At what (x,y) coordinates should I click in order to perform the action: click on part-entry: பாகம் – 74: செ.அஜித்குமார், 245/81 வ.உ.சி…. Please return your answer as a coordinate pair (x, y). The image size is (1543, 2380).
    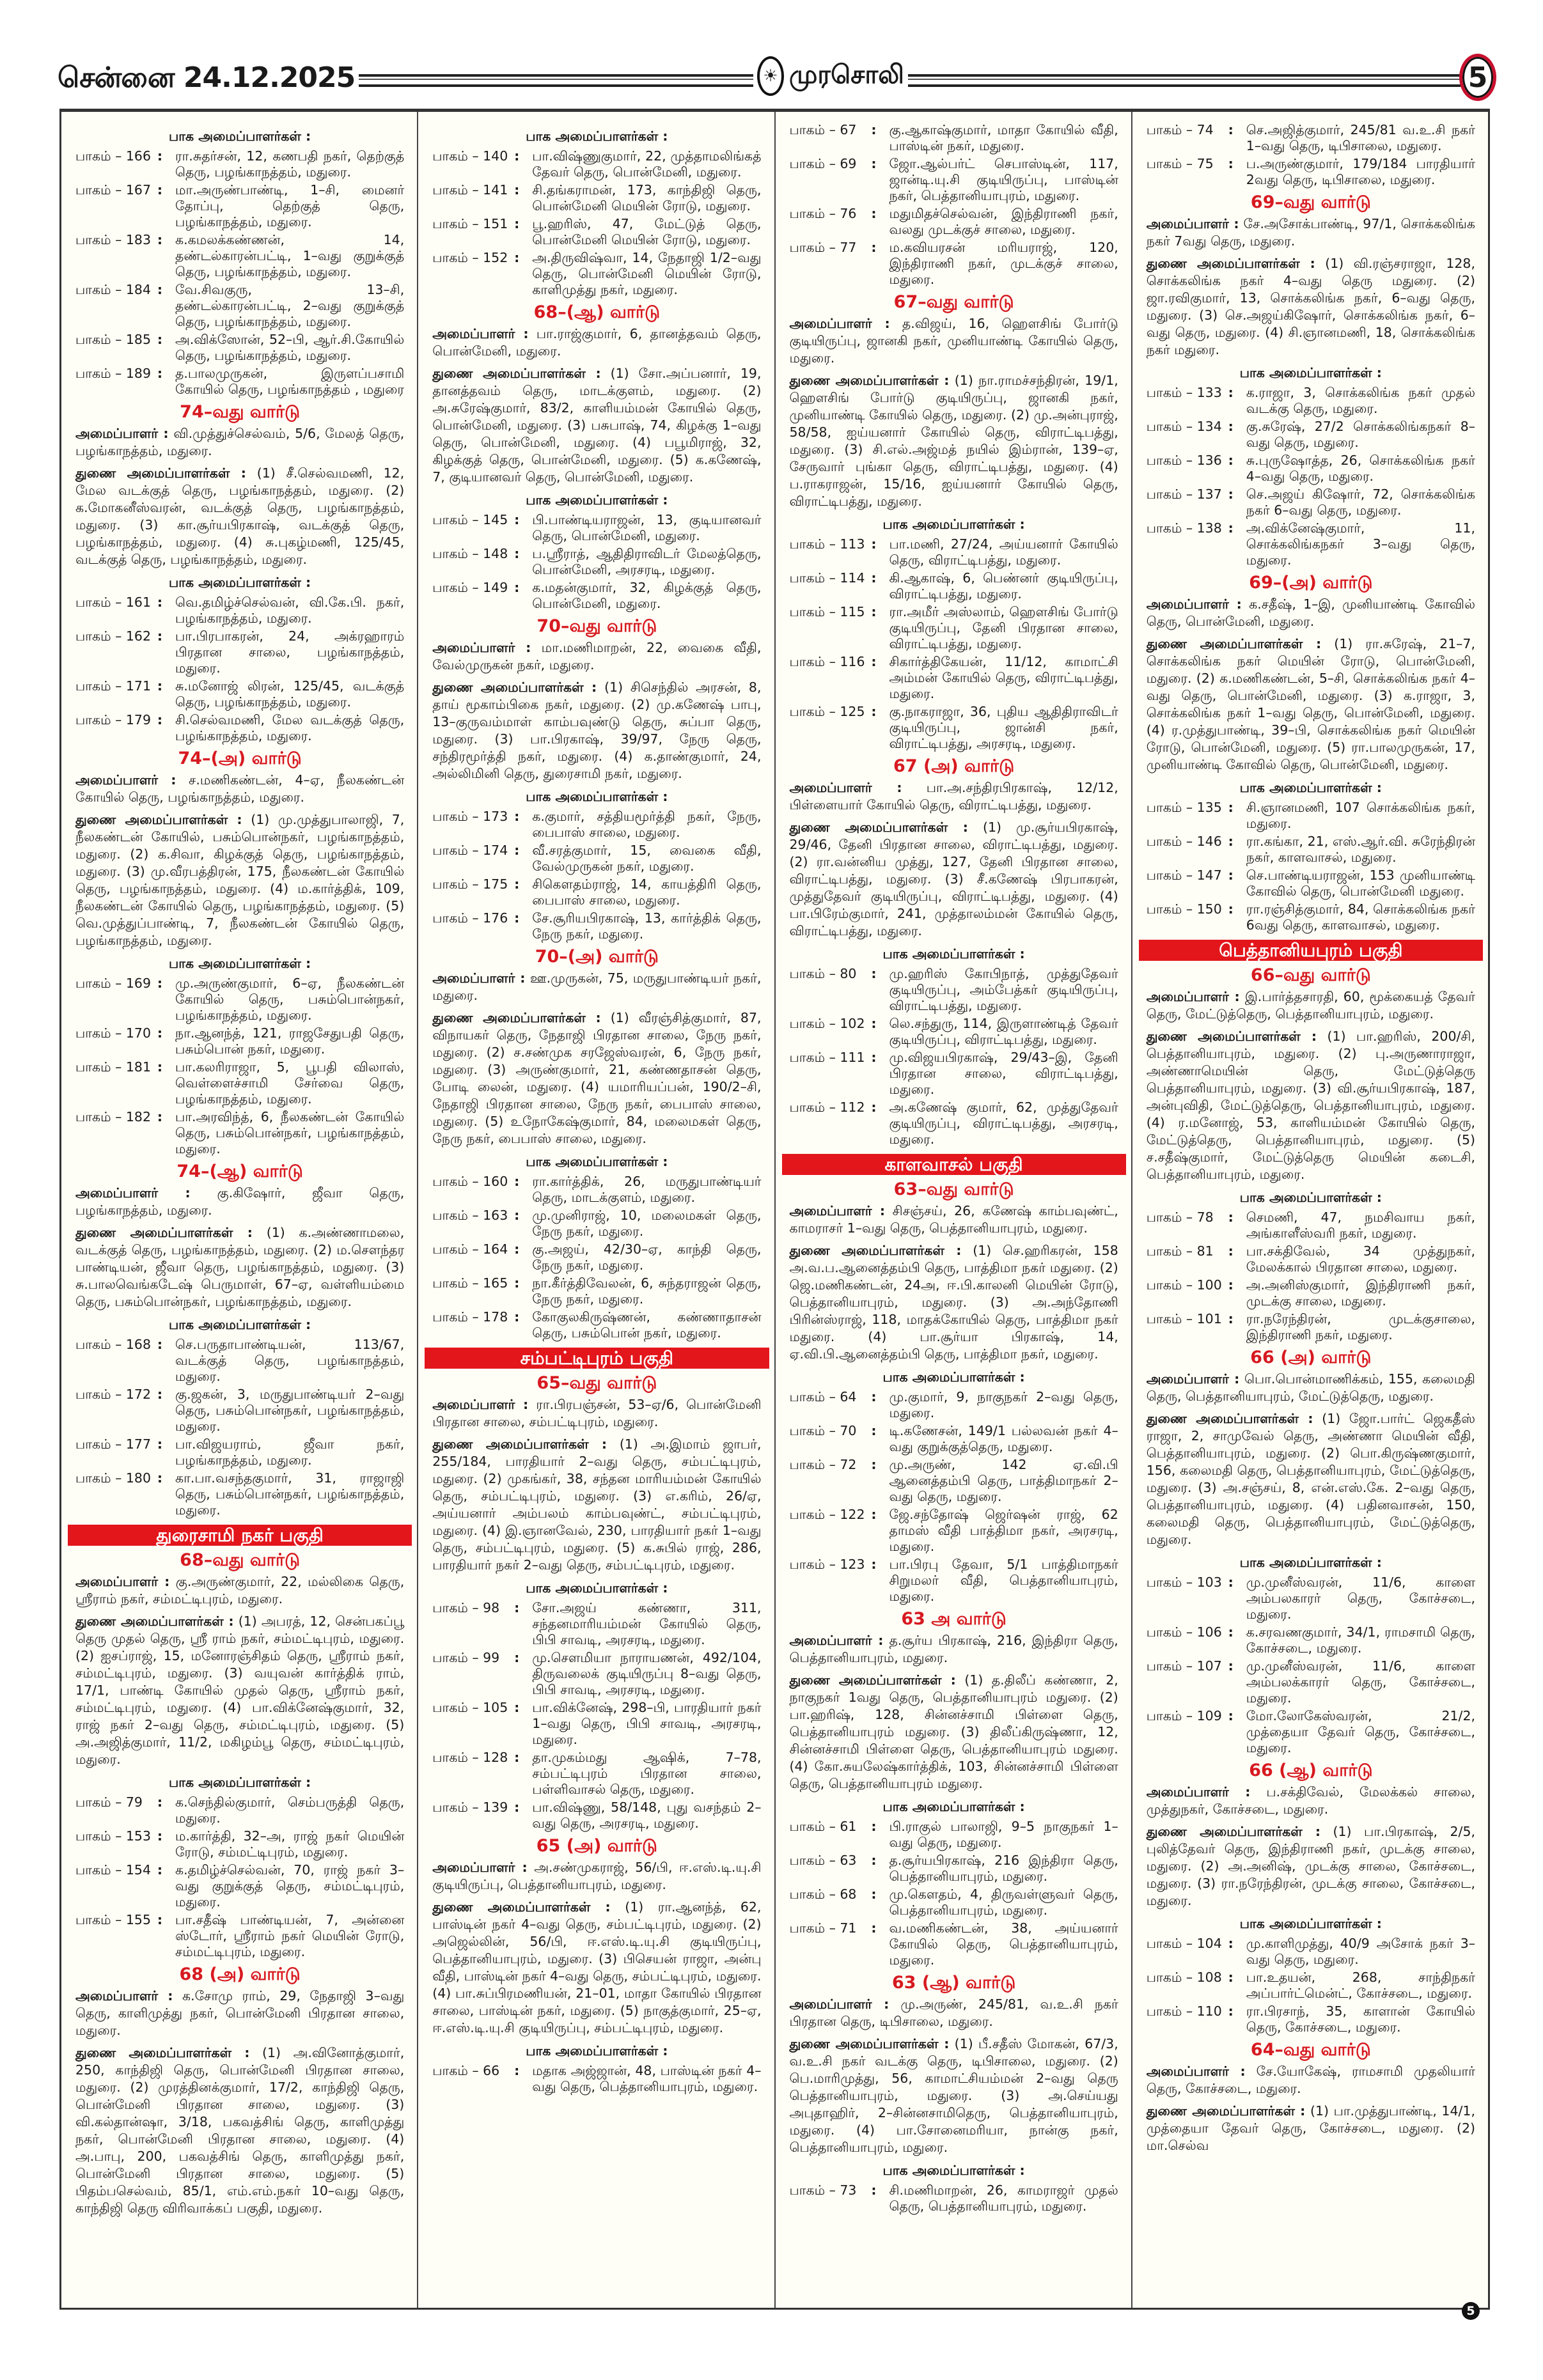
    Looking at the image, I should click on (1311, 138).